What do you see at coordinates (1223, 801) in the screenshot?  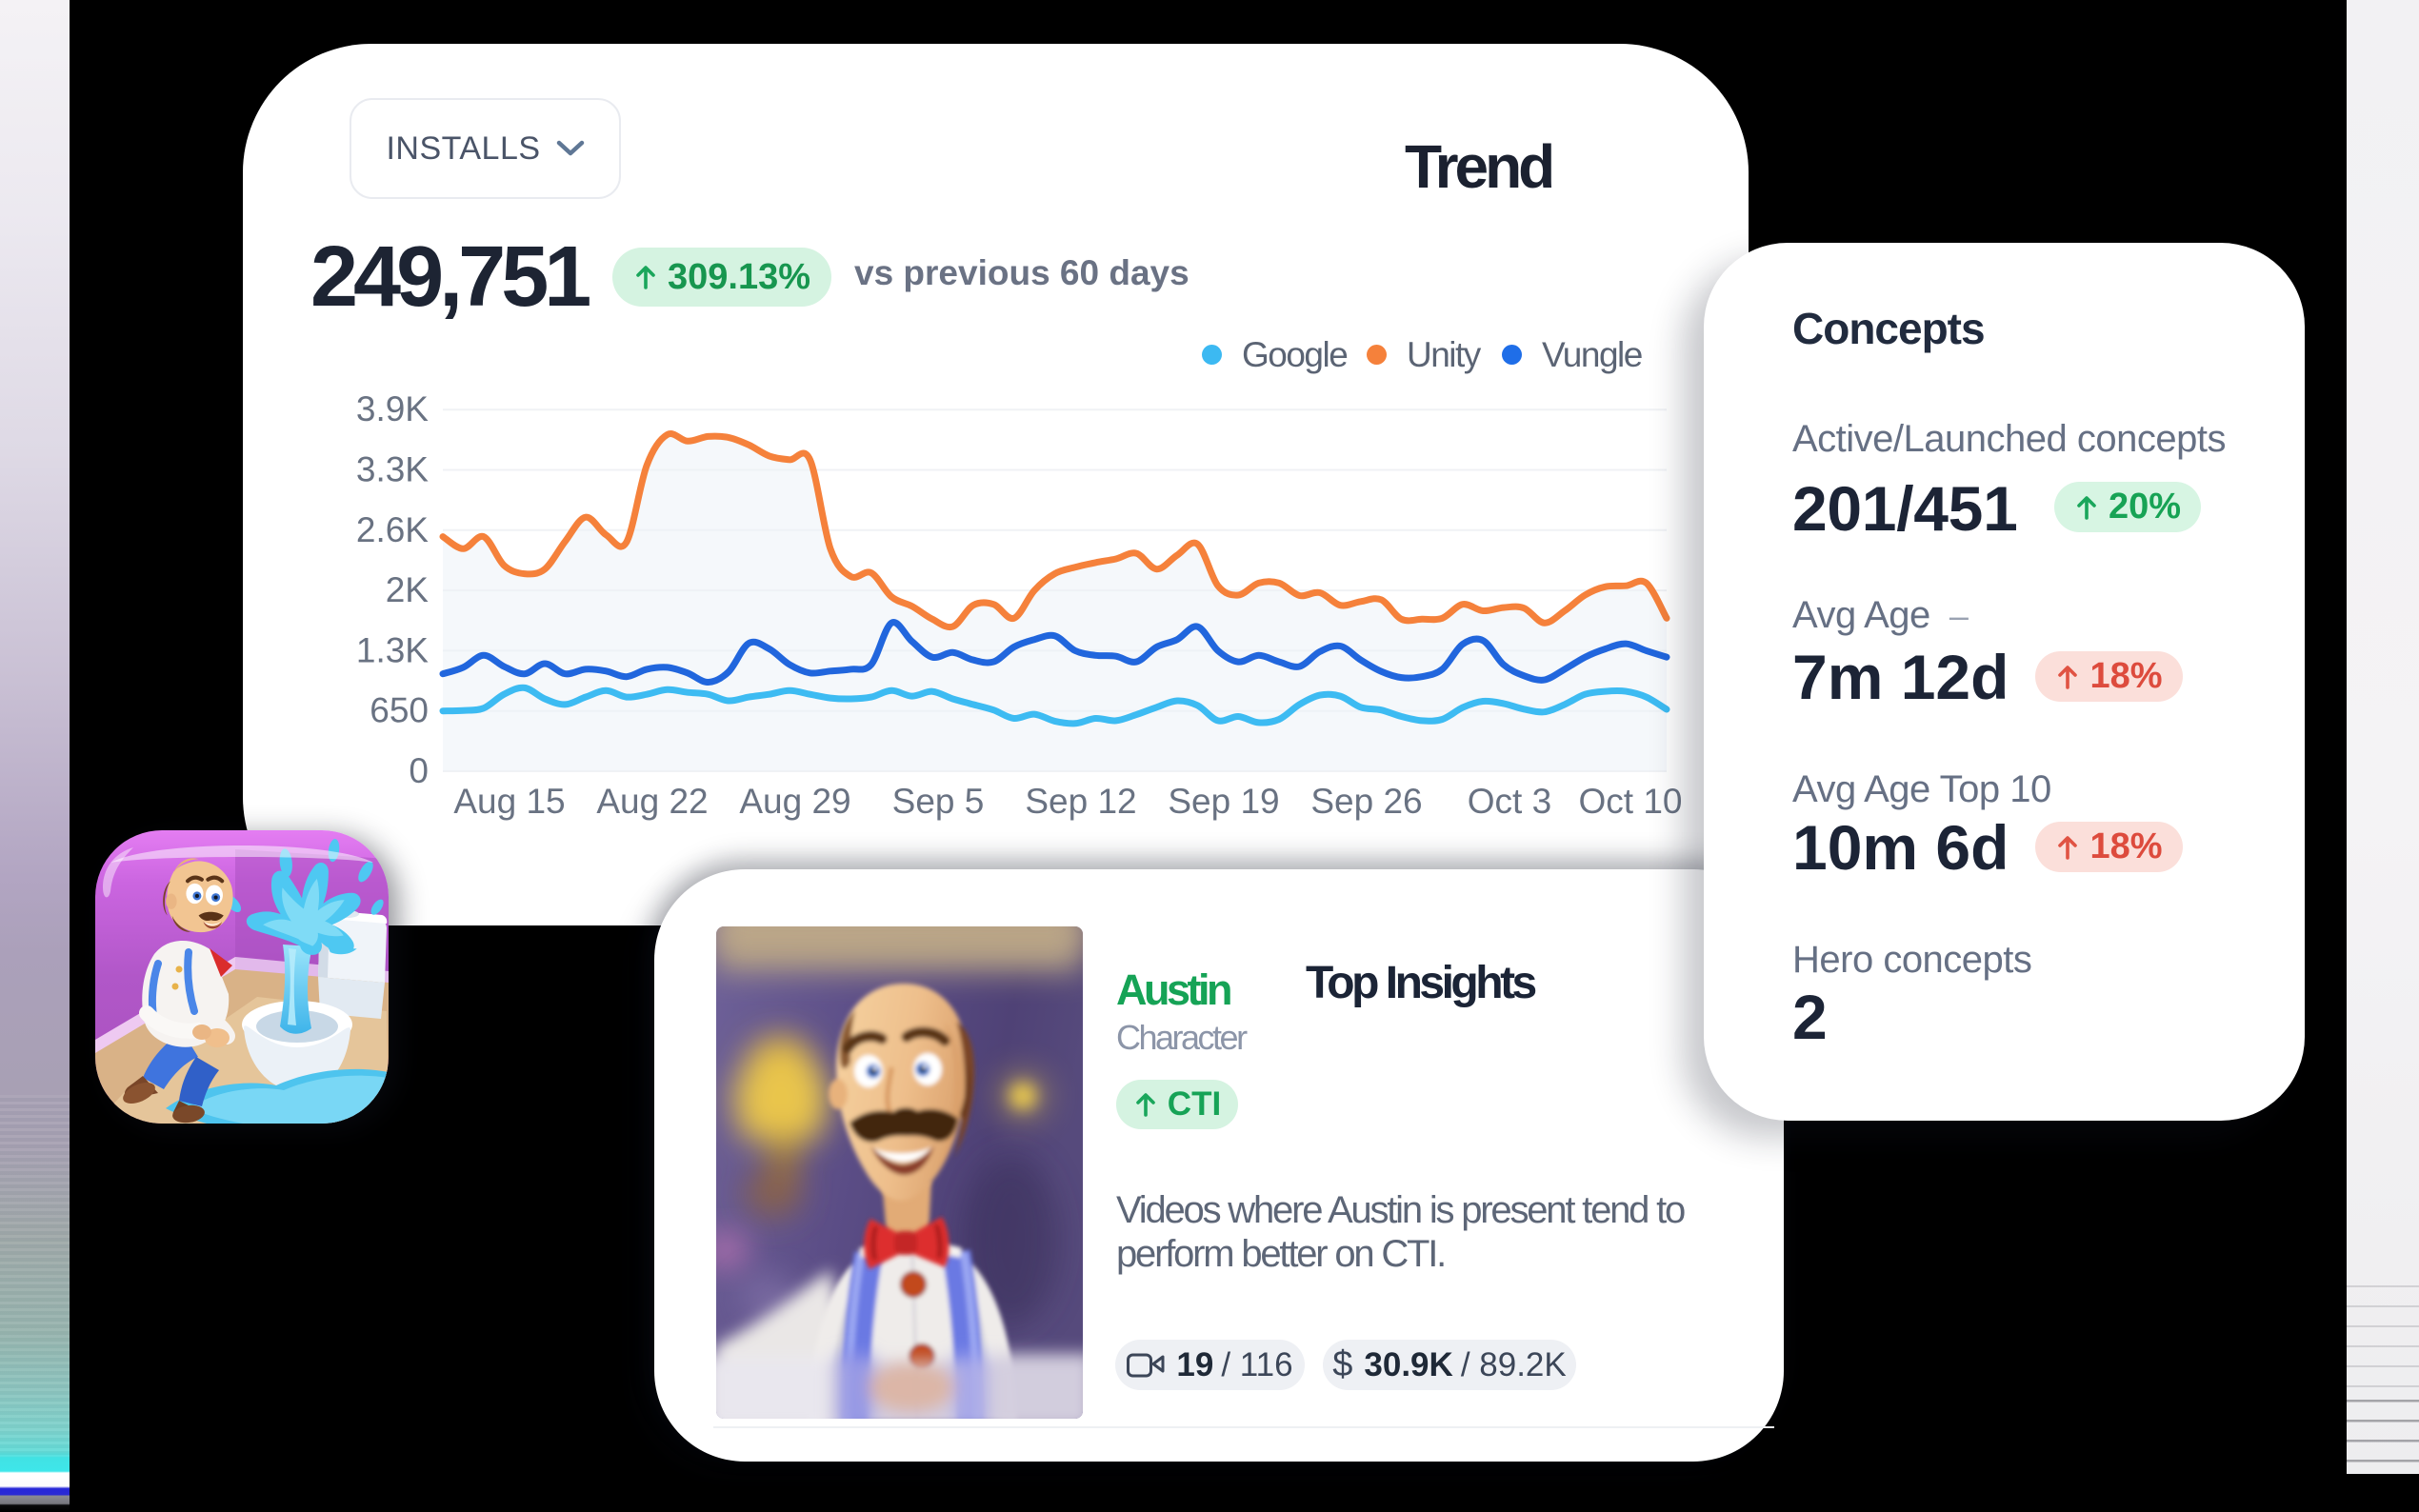 I see `svg-text: Sep 19` at bounding box center [1223, 801].